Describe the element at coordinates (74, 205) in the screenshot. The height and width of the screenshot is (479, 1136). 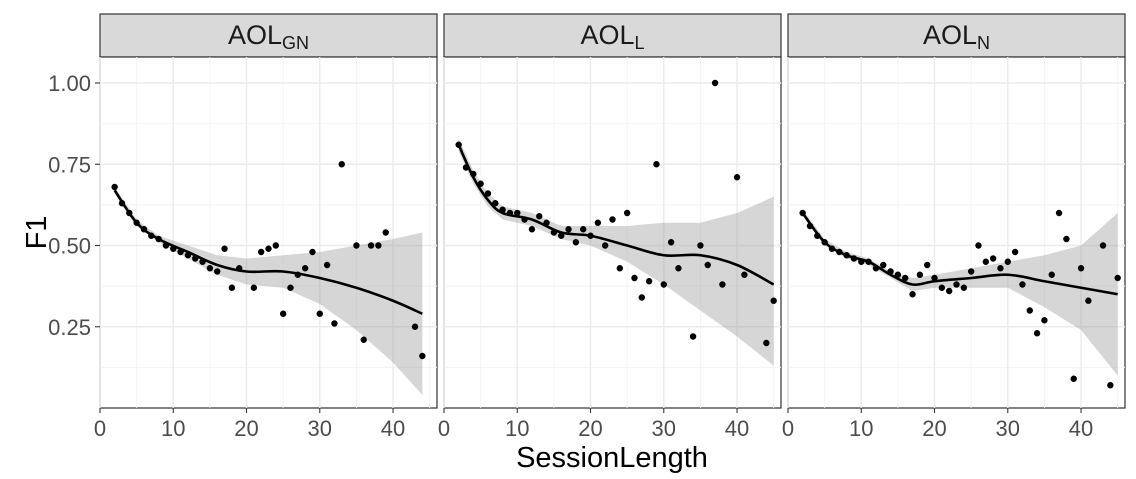
I see `y-axis: 0.25 0.50 0.75 1.00` at that location.